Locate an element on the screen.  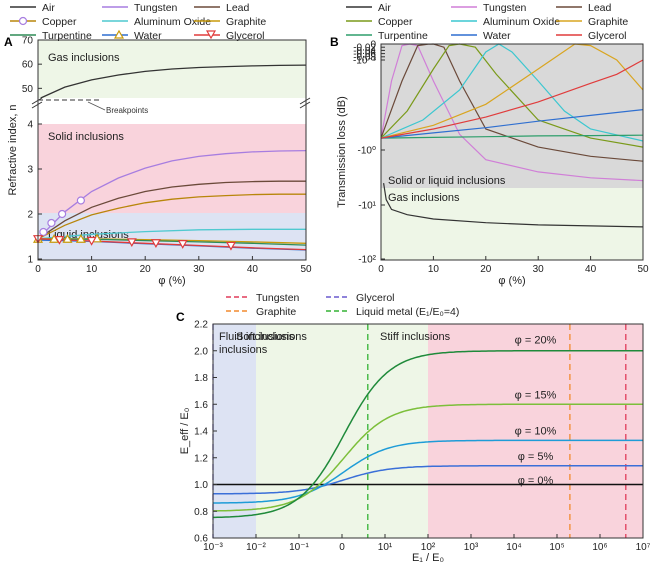
legend-label-lead: Lead is located at coordinates (238, 8).